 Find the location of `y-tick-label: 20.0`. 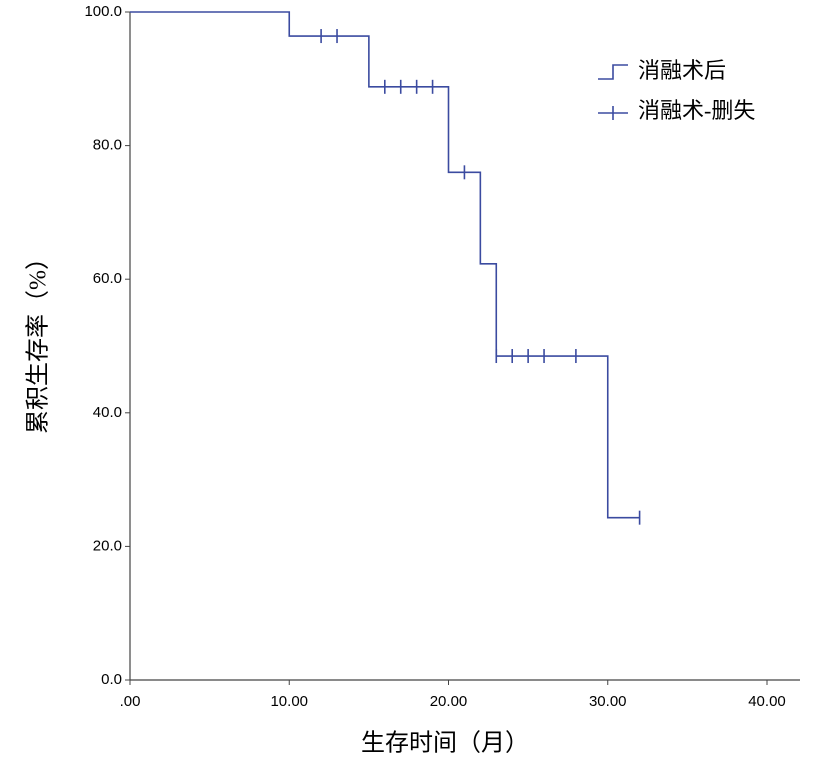

y-tick-label: 20.0 is located at coordinates (107, 545).